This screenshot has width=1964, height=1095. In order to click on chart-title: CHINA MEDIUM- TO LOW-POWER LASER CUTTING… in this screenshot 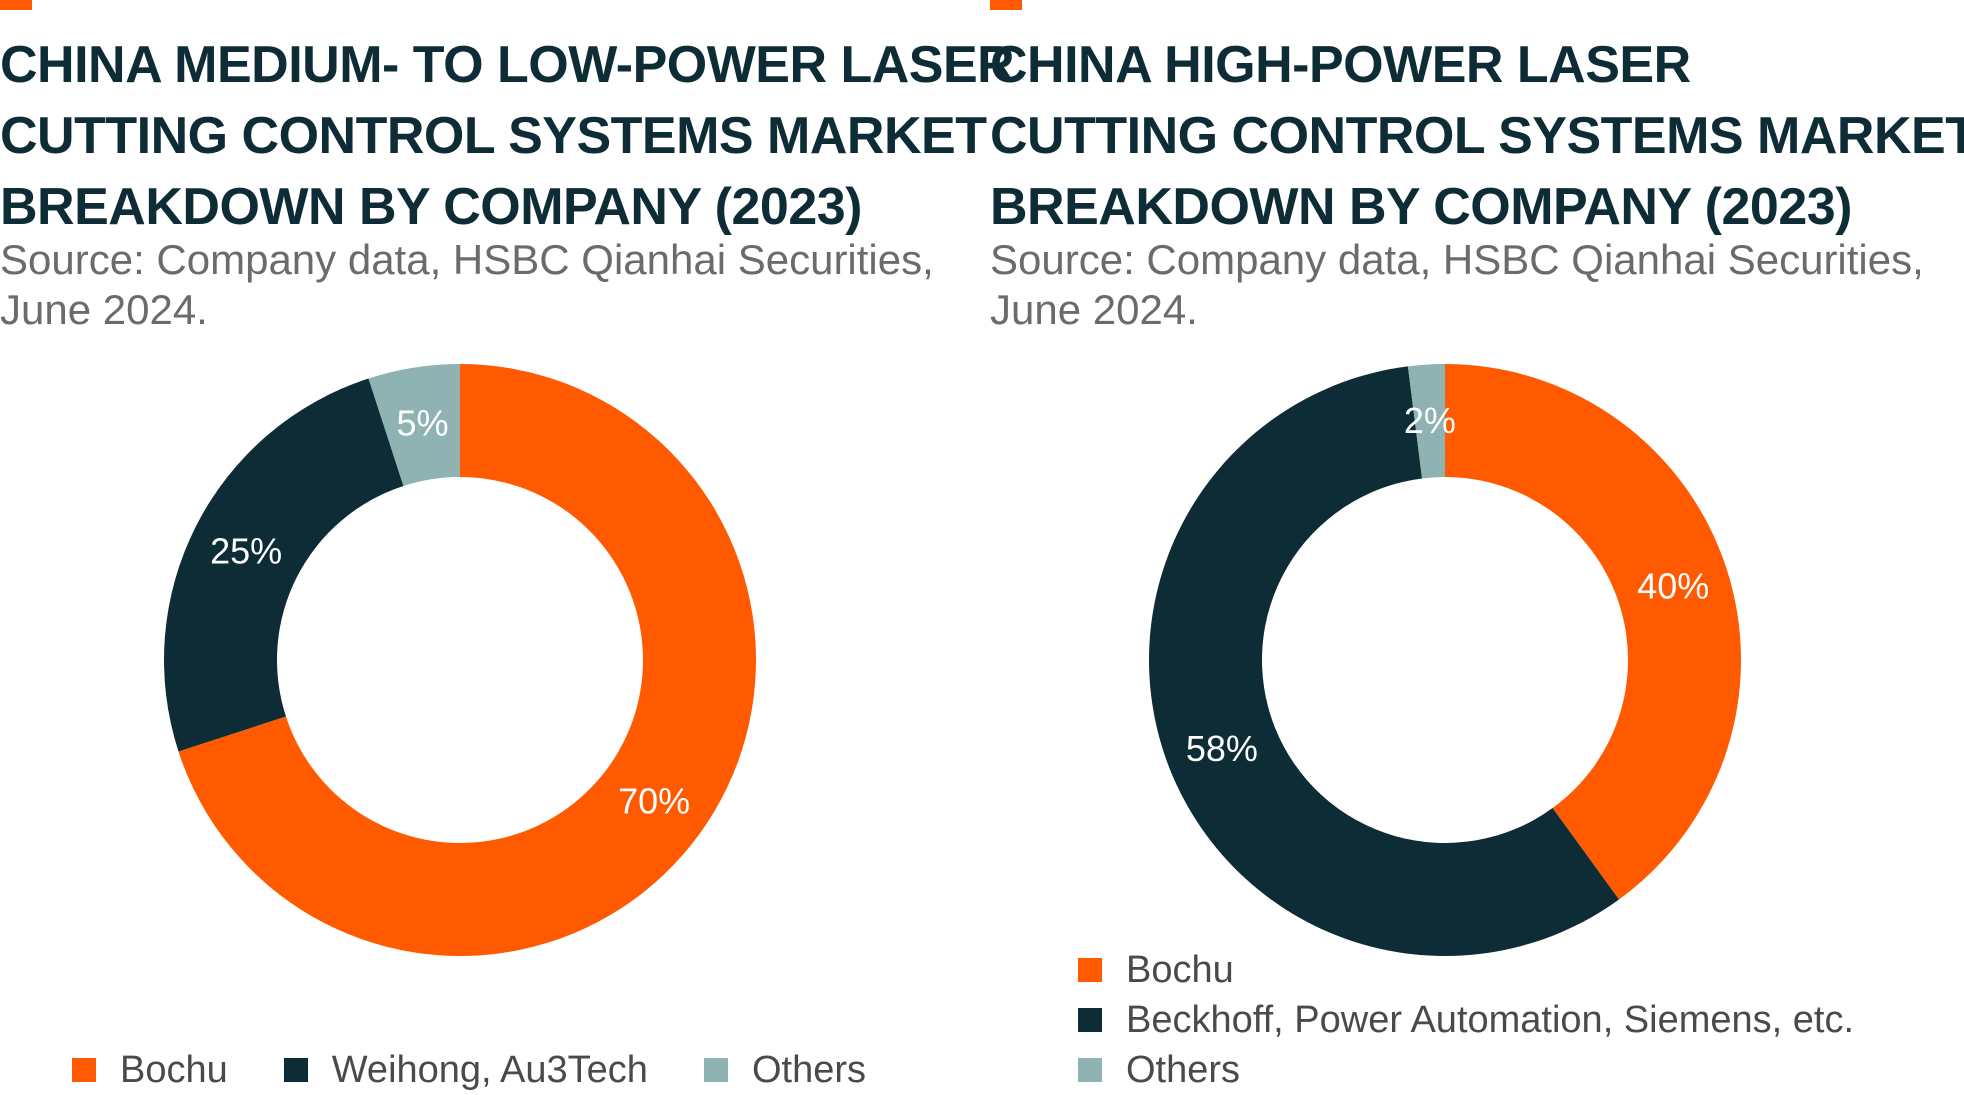, I will do `click(507, 136)`.